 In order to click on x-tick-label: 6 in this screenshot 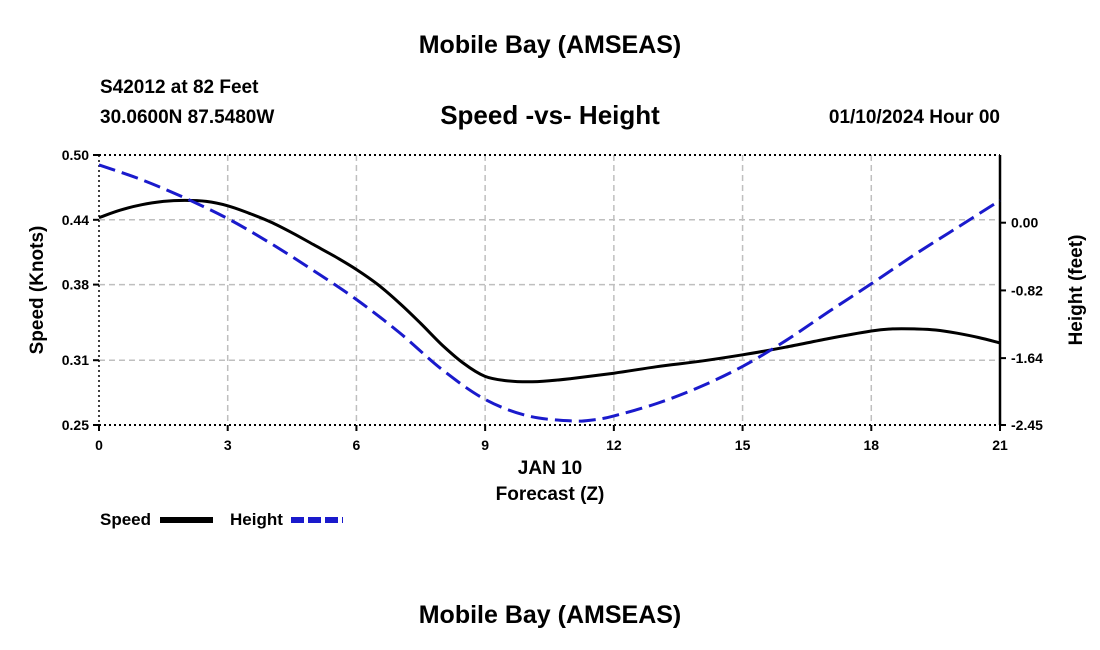, I will do `click(357, 445)`.